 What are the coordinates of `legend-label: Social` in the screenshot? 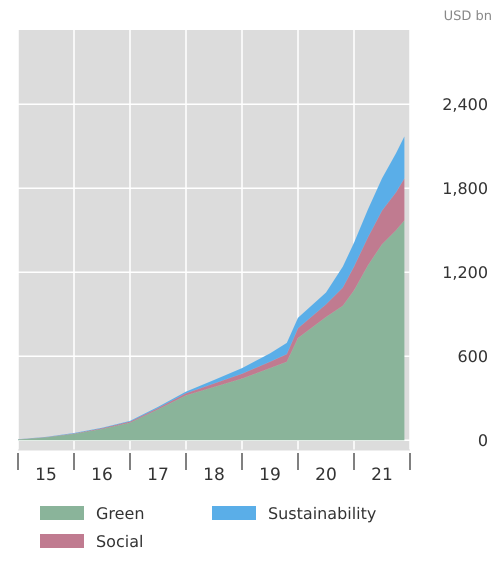 It's located at (120, 541).